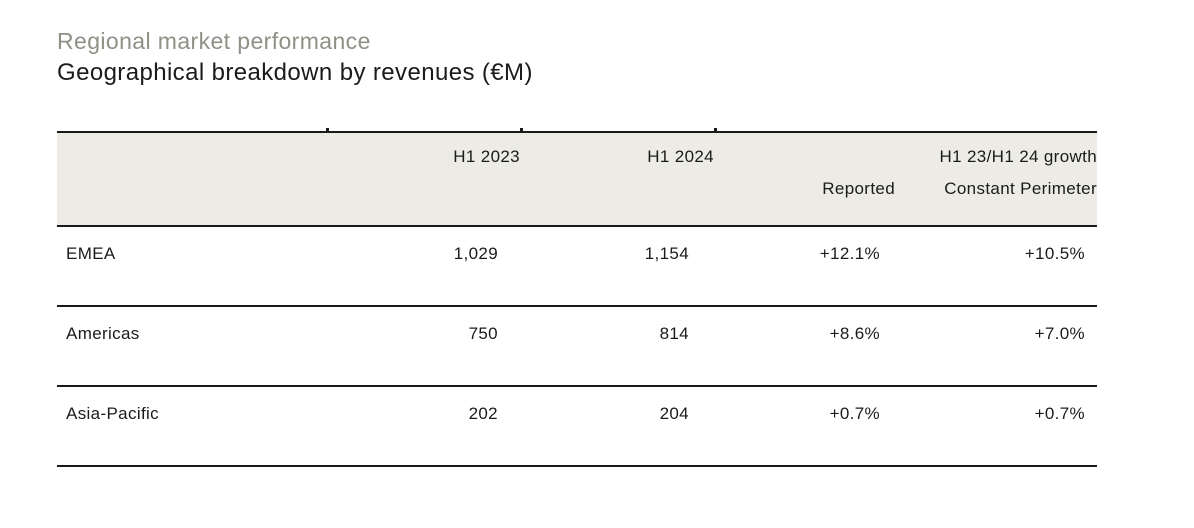 This screenshot has width=1194, height=528. I want to click on section-label: Regional market performance, so click(214, 41).